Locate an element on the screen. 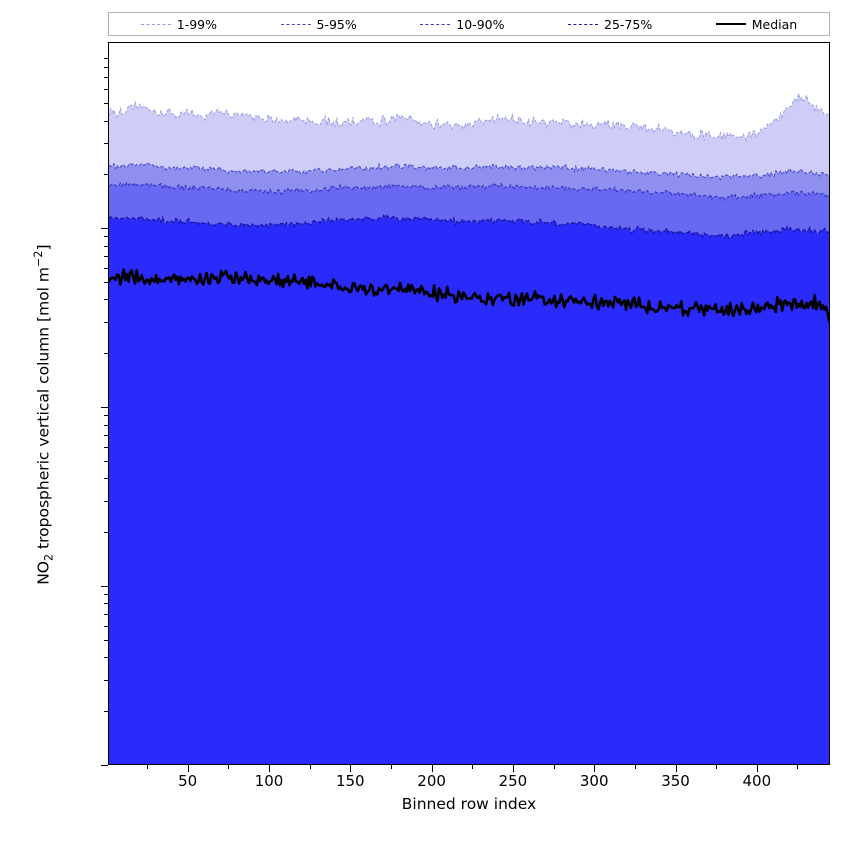  legend-label-1-99: 1-99% is located at coordinates (196, 24).